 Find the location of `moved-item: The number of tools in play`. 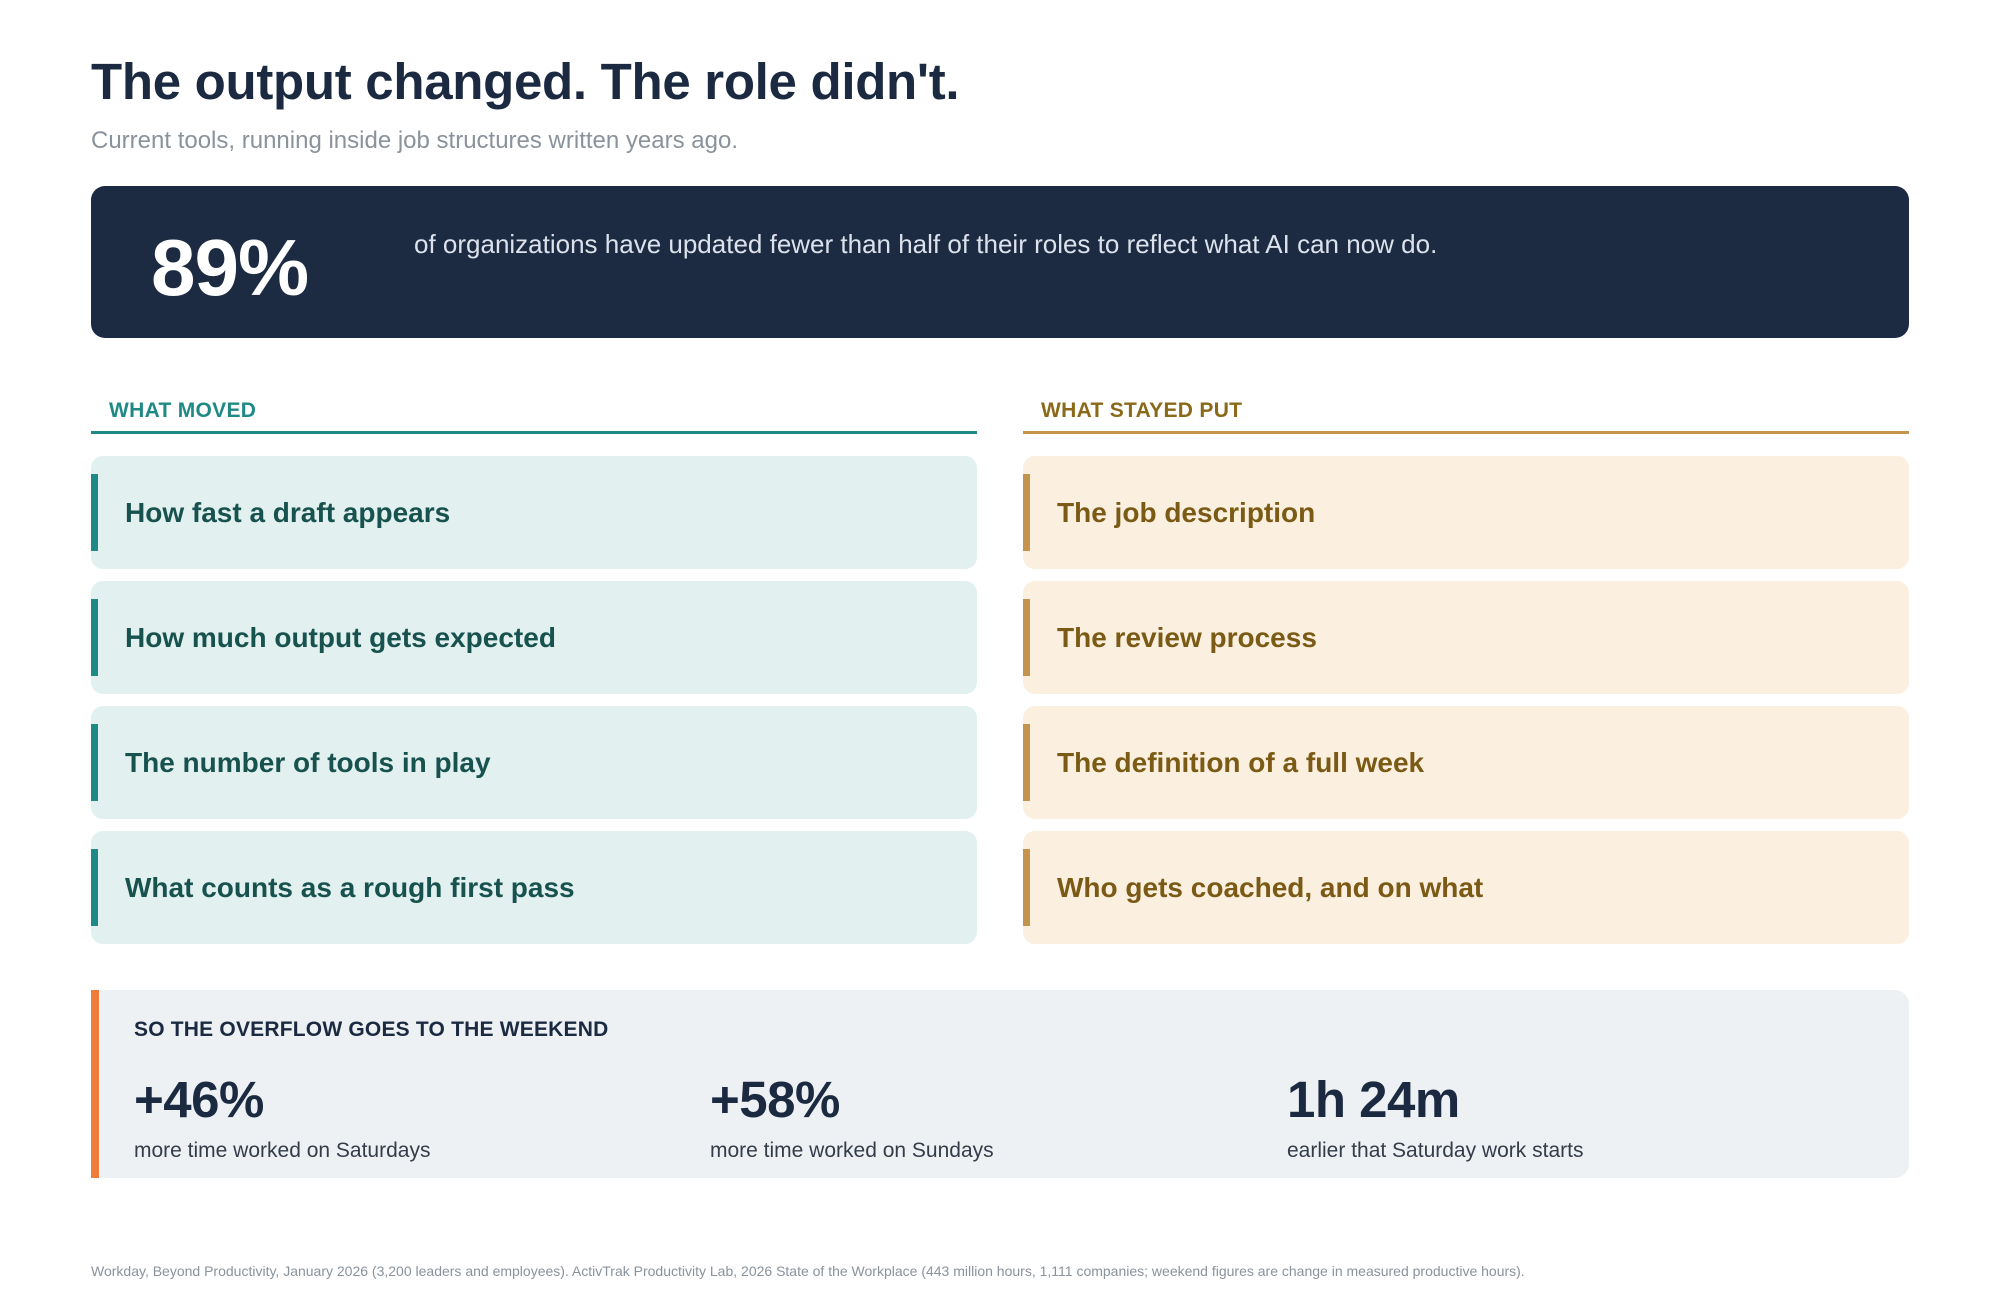

moved-item: The number of tools in play is located at coordinates (534, 762).